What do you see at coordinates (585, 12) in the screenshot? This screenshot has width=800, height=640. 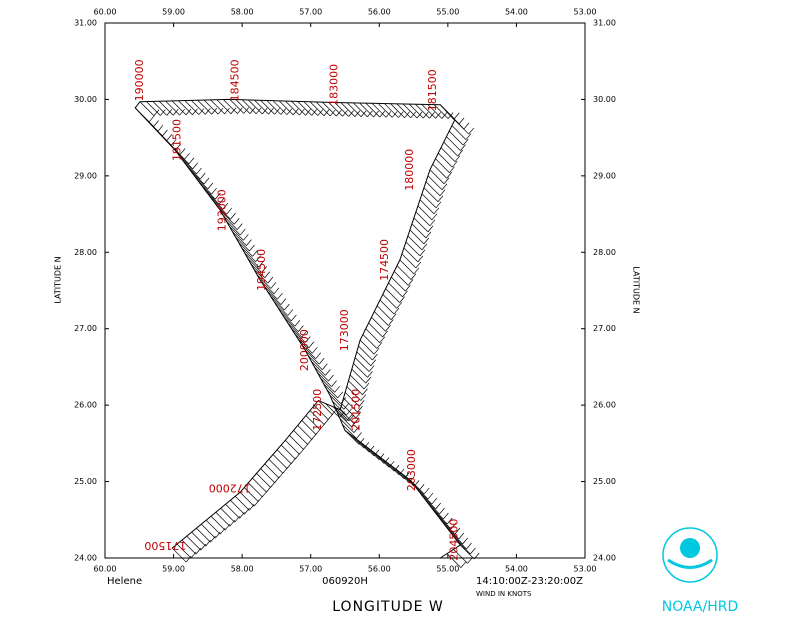 I see `x-tick-label-top: 53.00` at bounding box center [585, 12].